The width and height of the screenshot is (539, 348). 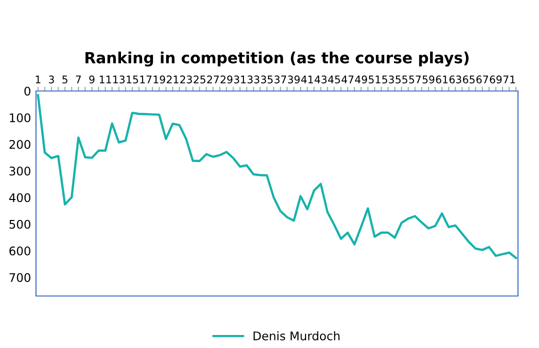 What do you see at coordinates (277, 59) in the screenshot?
I see `chart-title: Ranking in competition (as the course plays)` at bounding box center [277, 59].